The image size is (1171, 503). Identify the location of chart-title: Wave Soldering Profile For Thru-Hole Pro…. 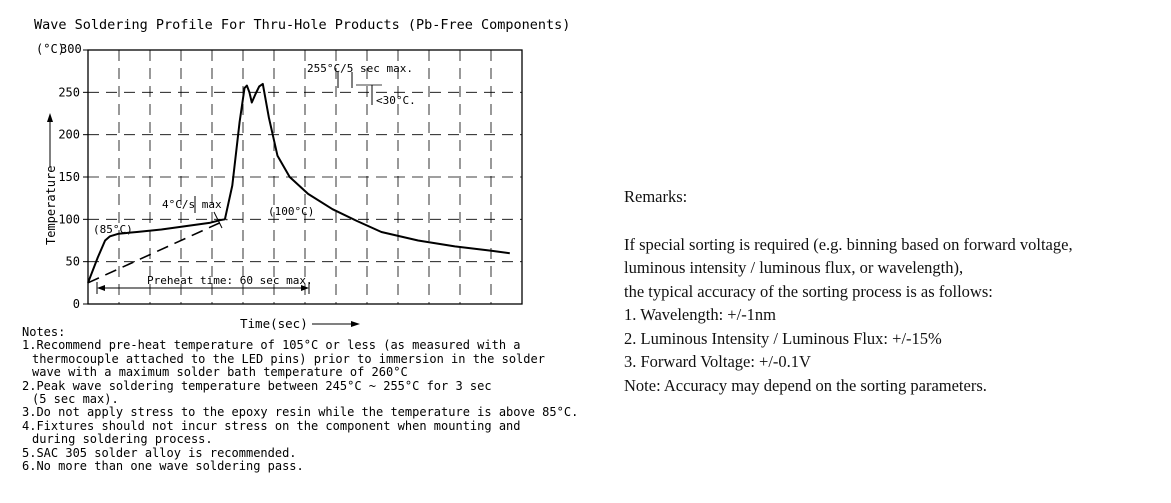
(302, 25).